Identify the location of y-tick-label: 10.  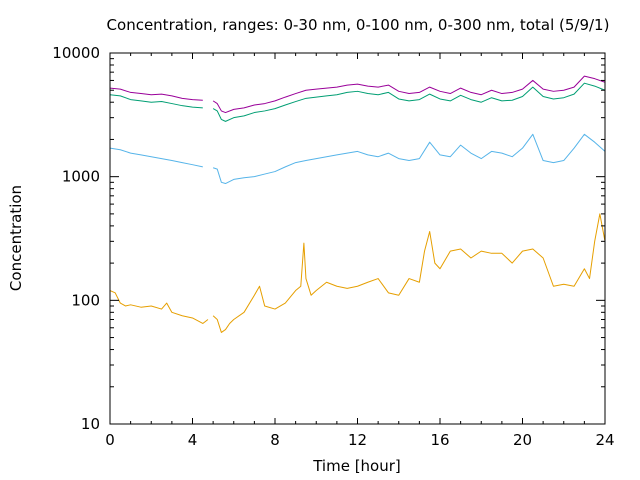
(90, 424).